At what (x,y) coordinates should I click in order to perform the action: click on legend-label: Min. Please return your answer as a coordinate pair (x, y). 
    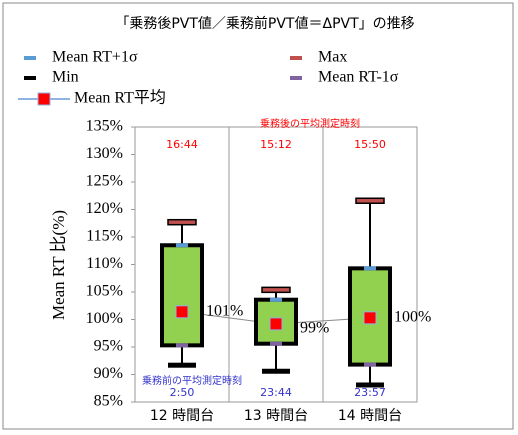
    Looking at the image, I should click on (65, 77).